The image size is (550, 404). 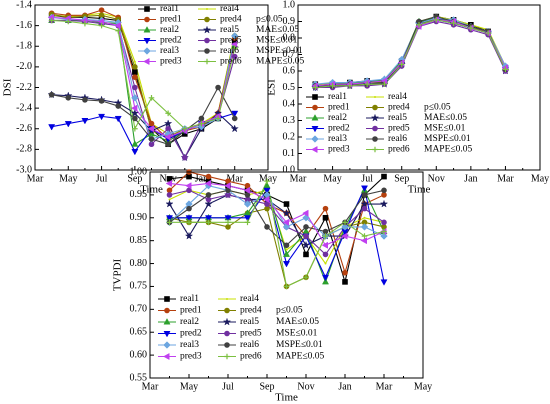 I want to click on y-axis-label: ESI, so click(x=272, y=87).